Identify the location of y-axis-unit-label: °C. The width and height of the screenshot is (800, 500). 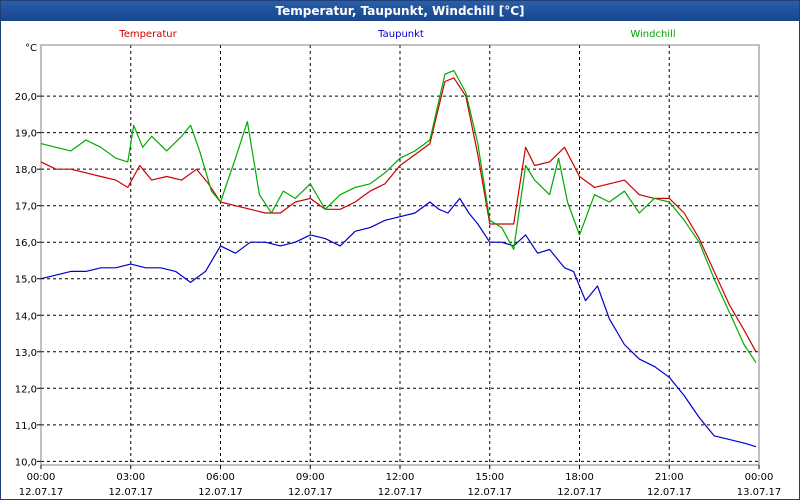
(31, 48).